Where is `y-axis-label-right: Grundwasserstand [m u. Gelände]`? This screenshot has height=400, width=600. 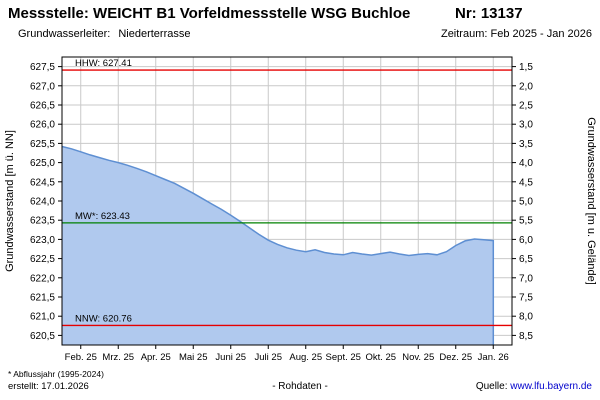
y-axis-label-right: Grundwasserstand [m u. Gelände] is located at coordinates (591, 201).